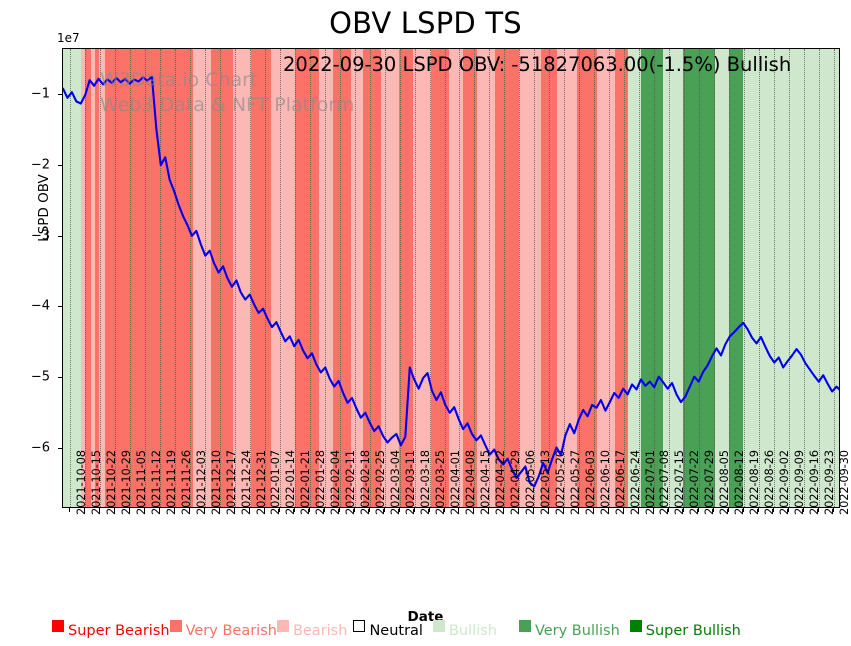 This screenshot has width=851, height=646. Describe the element at coordinates (524, 626) in the screenshot. I see `legend-swatch-very-bullish` at that location.